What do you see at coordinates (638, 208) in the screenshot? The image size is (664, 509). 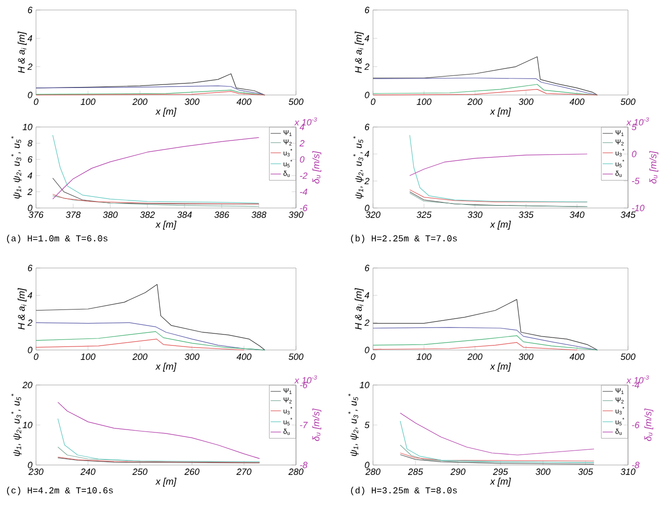 I see `y2-tick-label: -10` at bounding box center [638, 208].